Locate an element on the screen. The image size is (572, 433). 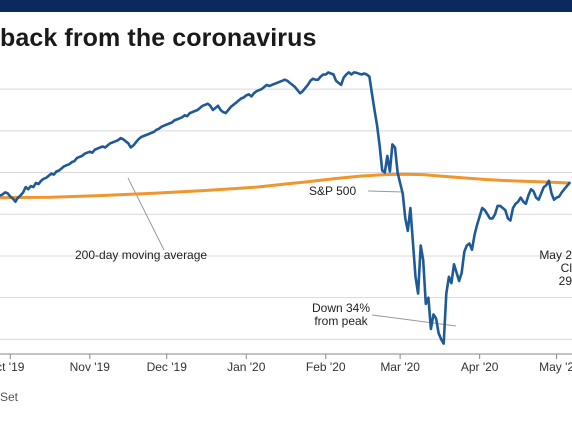
annotation-line: May 2 is located at coordinates (555, 255).